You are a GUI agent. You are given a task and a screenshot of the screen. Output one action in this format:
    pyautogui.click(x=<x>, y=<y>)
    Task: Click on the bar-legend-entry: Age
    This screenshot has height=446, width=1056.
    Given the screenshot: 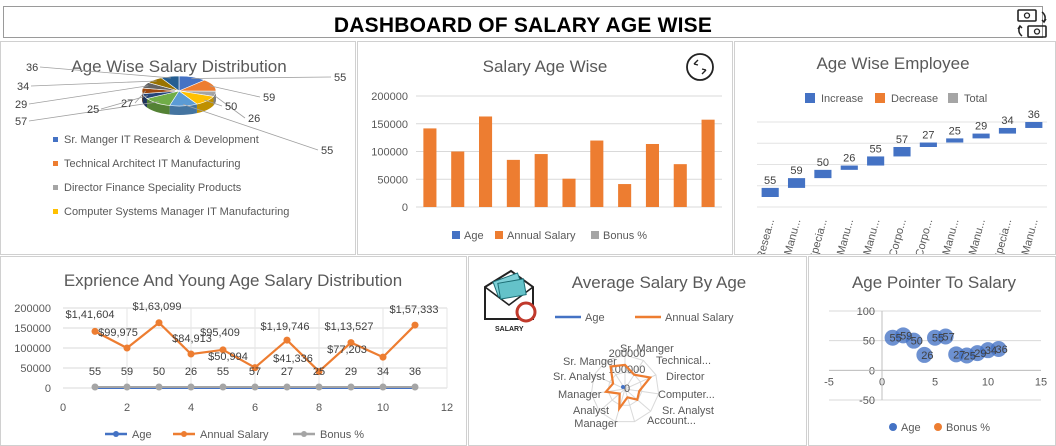 What is the action you would take?
    pyautogui.click(x=474, y=236)
    